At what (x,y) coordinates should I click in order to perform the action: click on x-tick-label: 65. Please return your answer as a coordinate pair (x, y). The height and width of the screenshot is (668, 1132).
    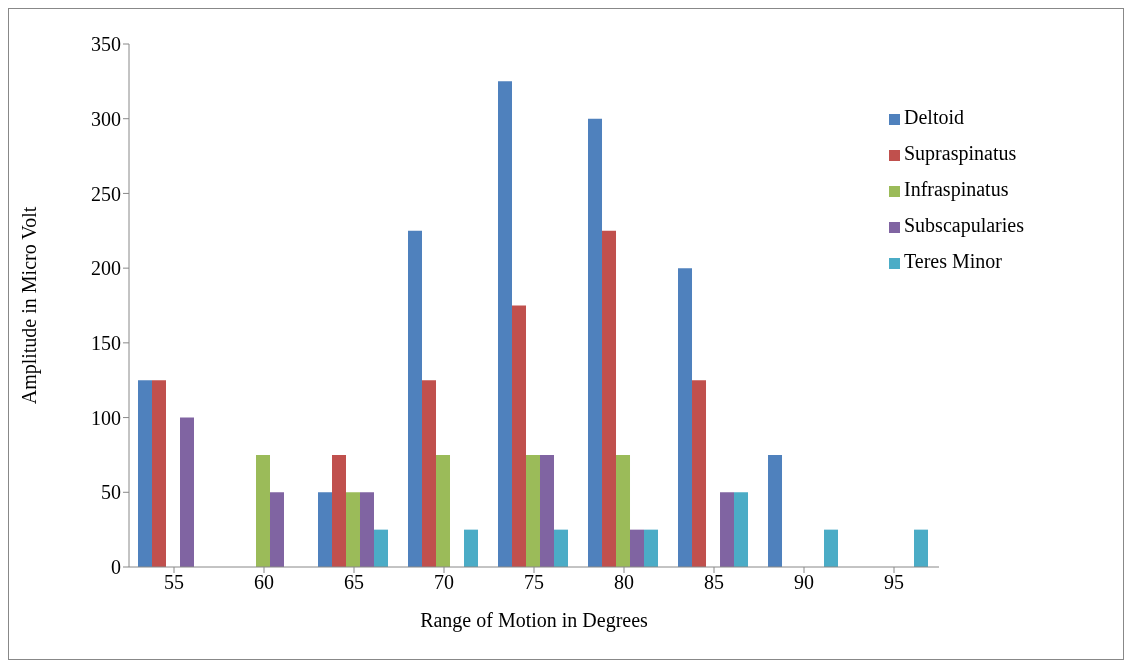
    Looking at the image, I should click on (354, 582).